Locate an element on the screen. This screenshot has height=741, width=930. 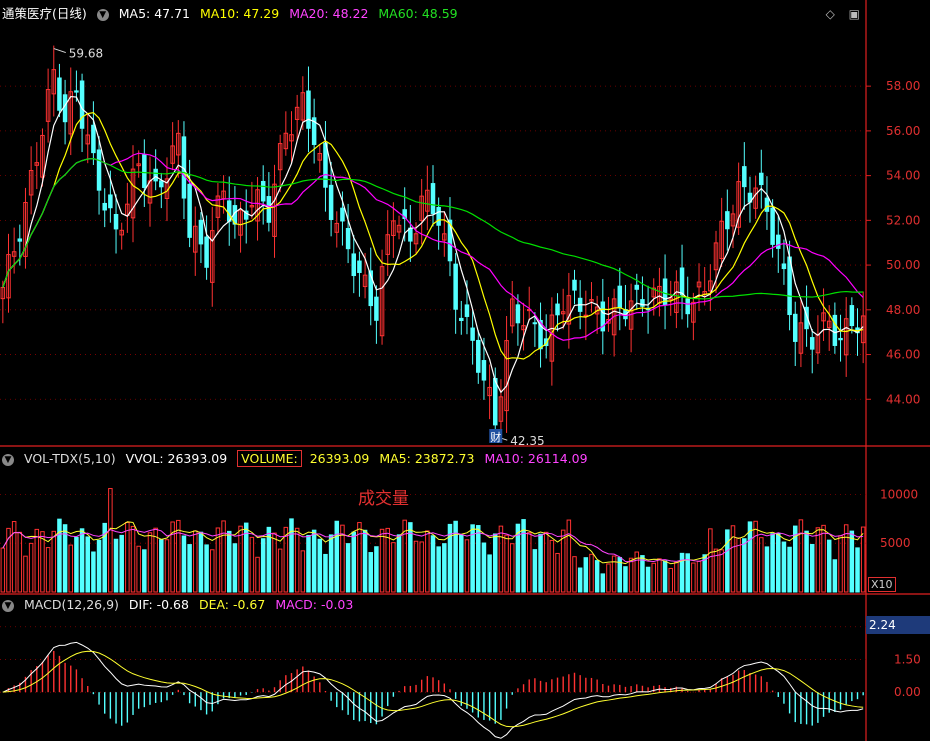
price-tick-label: 56.00 is located at coordinates (903, 131).